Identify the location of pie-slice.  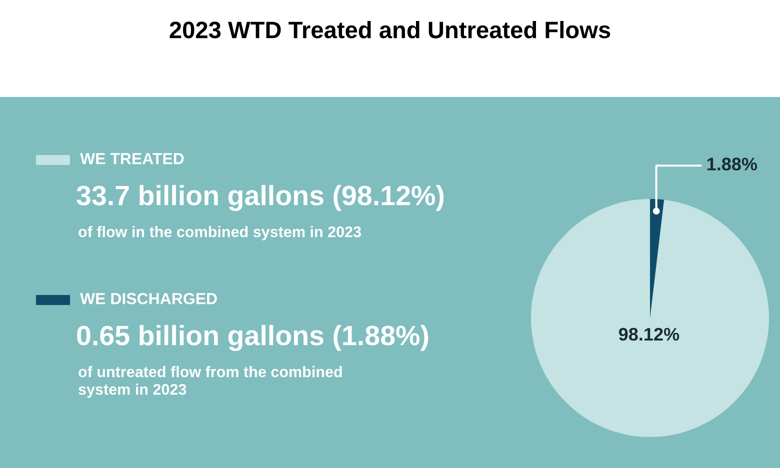
(657, 258).